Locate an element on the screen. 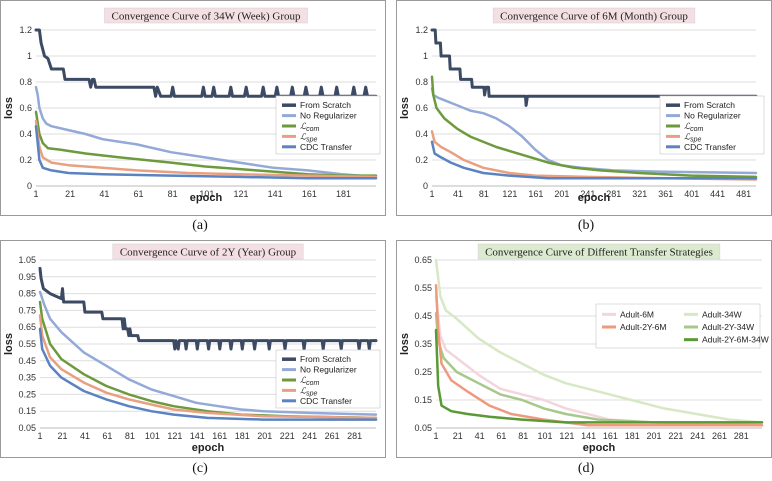 The width and height of the screenshot is (772, 481). caption-c: (c) is located at coordinates (200, 468).